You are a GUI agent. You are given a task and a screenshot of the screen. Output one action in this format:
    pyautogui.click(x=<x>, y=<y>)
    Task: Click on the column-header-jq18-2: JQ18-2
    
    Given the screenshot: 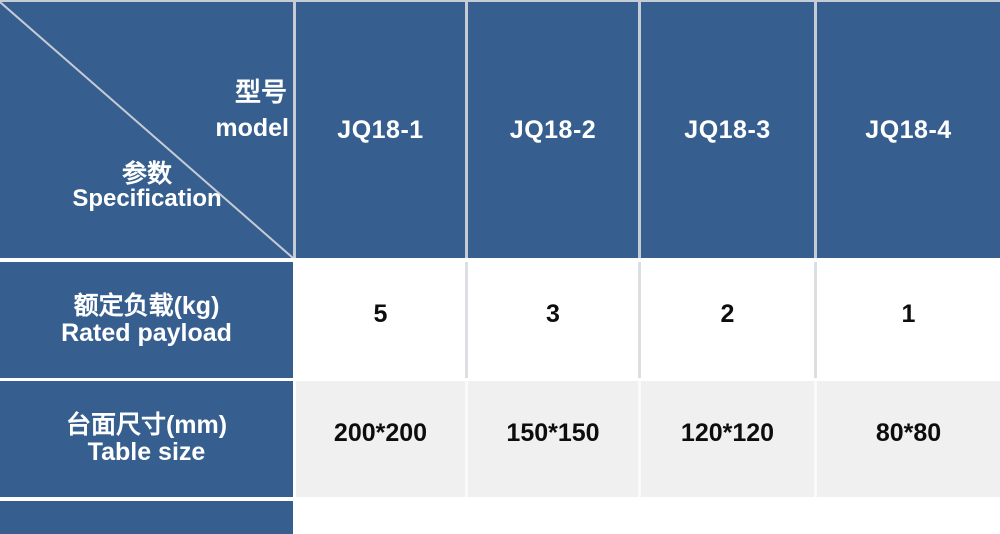 What is the action you would take?
    pyautogui.click(x=554, y=129)
    